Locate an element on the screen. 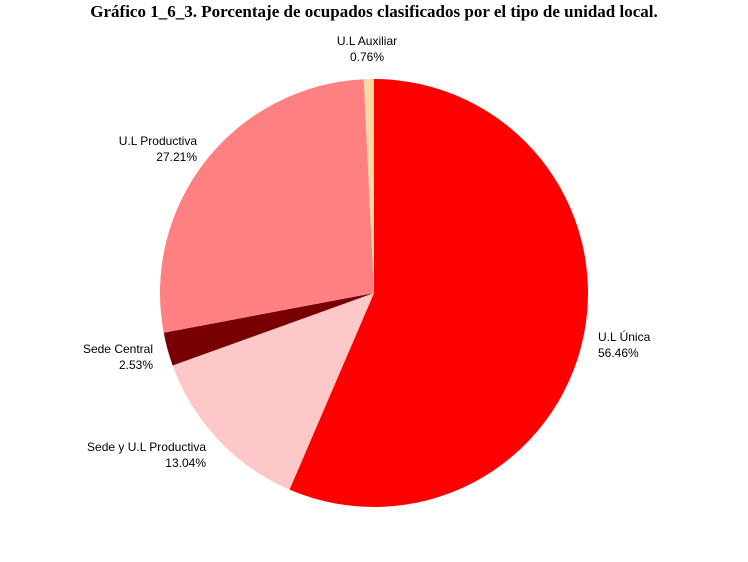 The height and width of the screenshot is (562, 748). pie-slice-u-l-productiva is located at coordinates (267, 206).